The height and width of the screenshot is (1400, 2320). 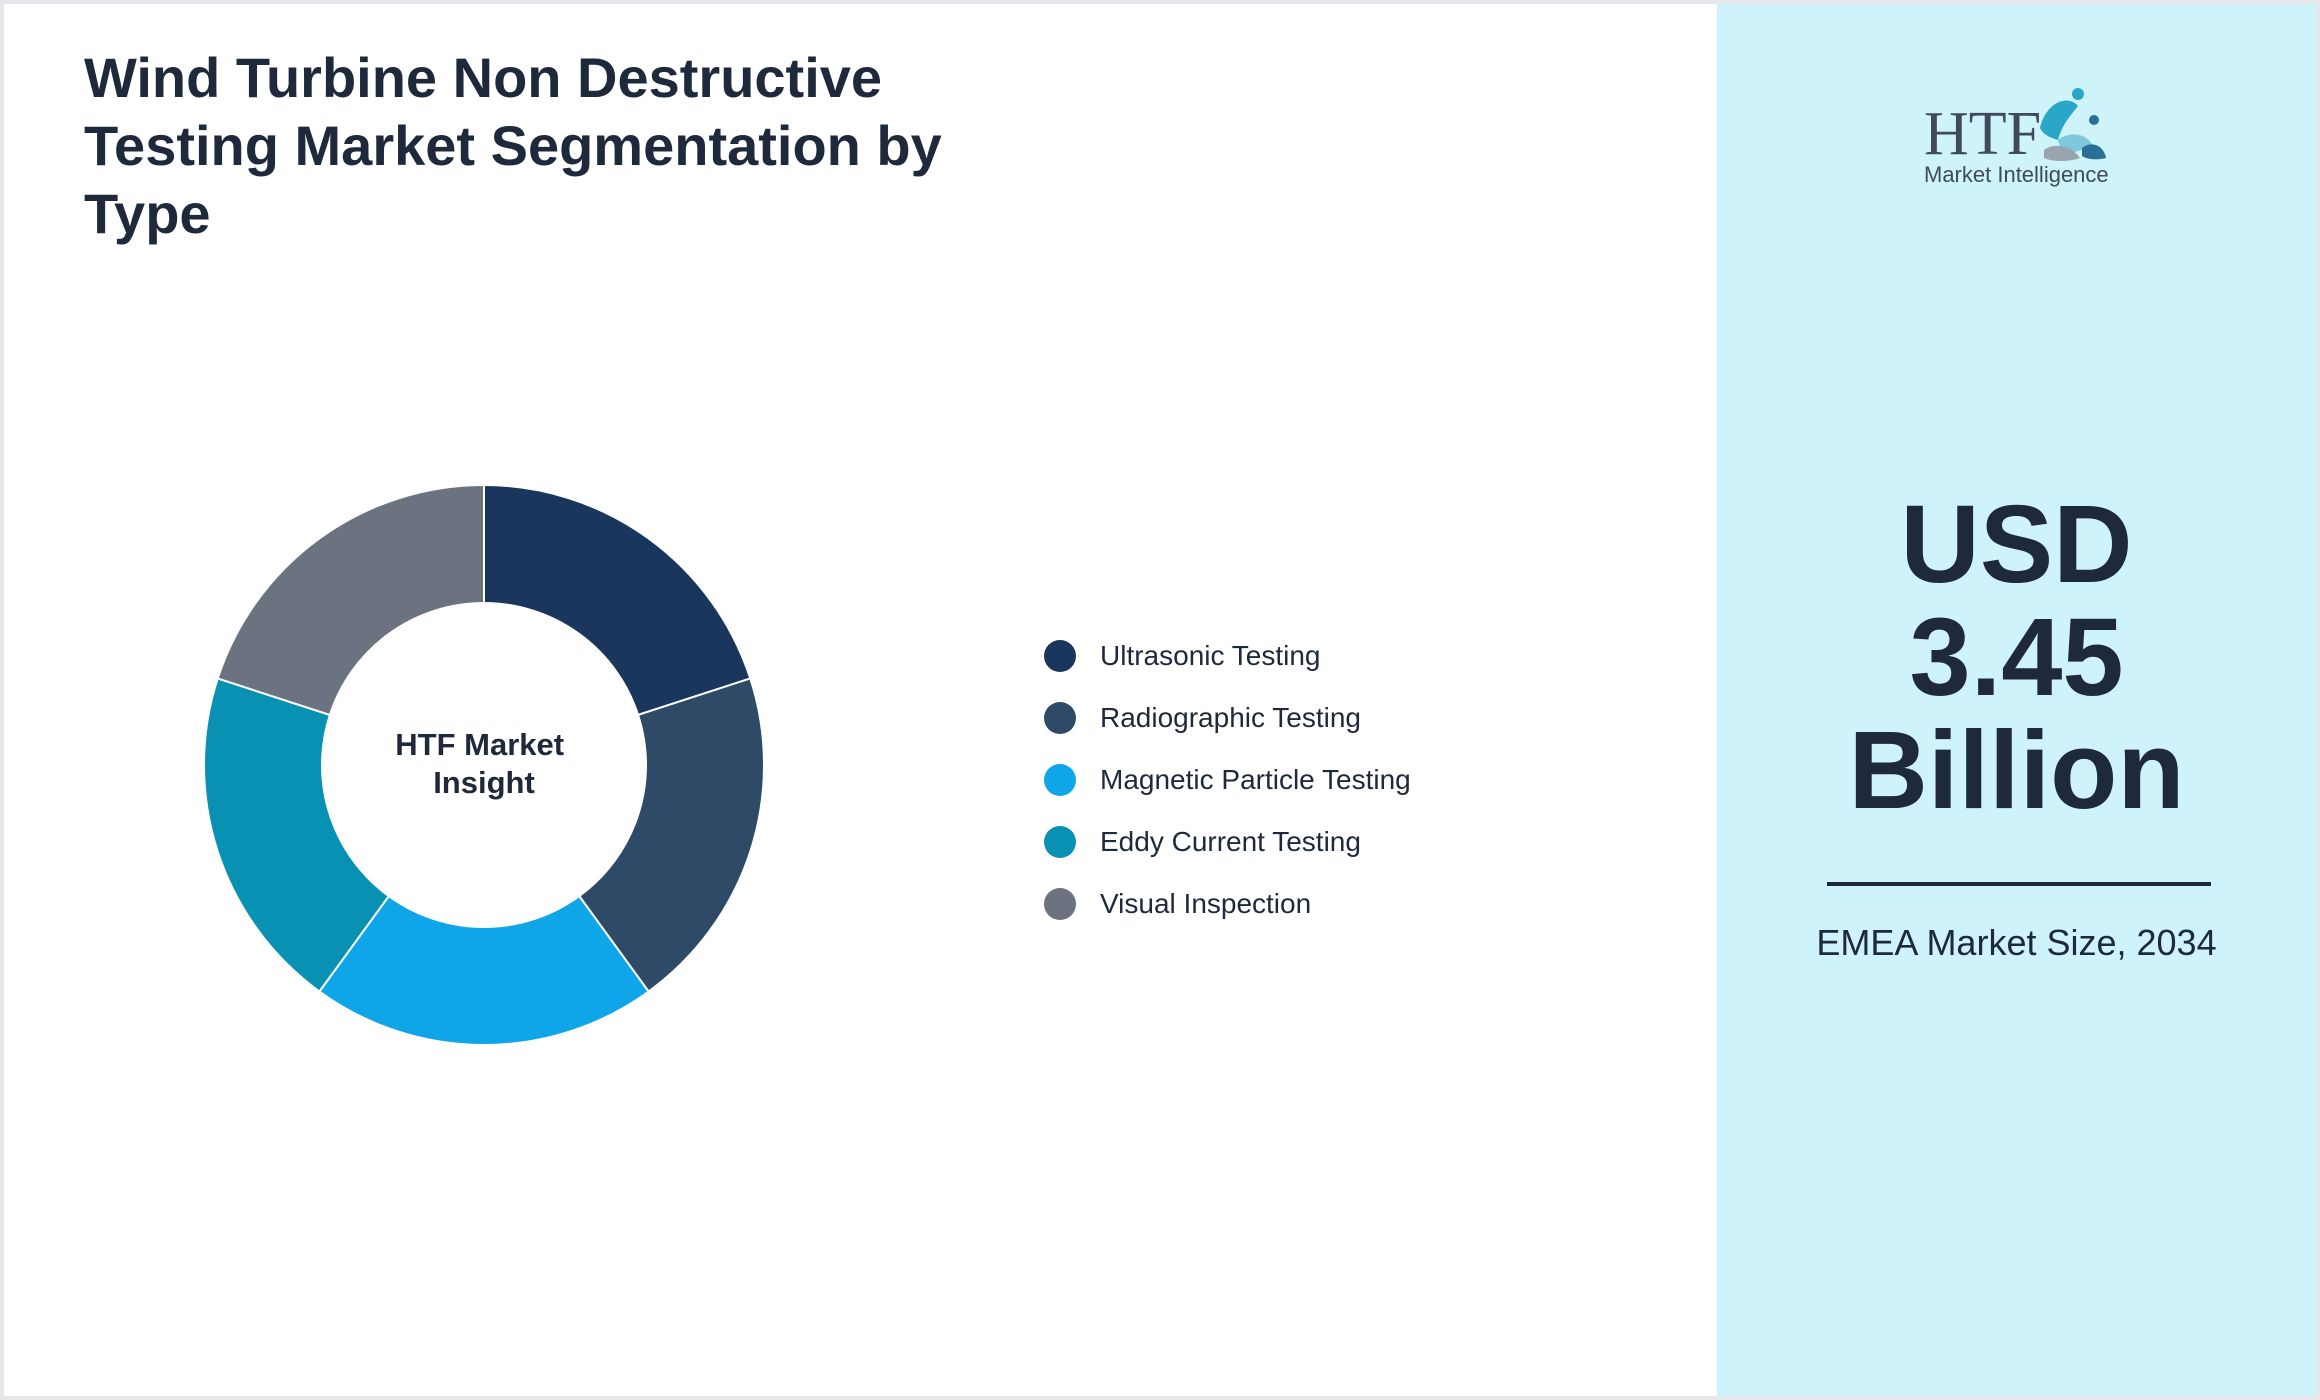 I want to click on market-size-unit: Billion, so click(x=2016, y=770).